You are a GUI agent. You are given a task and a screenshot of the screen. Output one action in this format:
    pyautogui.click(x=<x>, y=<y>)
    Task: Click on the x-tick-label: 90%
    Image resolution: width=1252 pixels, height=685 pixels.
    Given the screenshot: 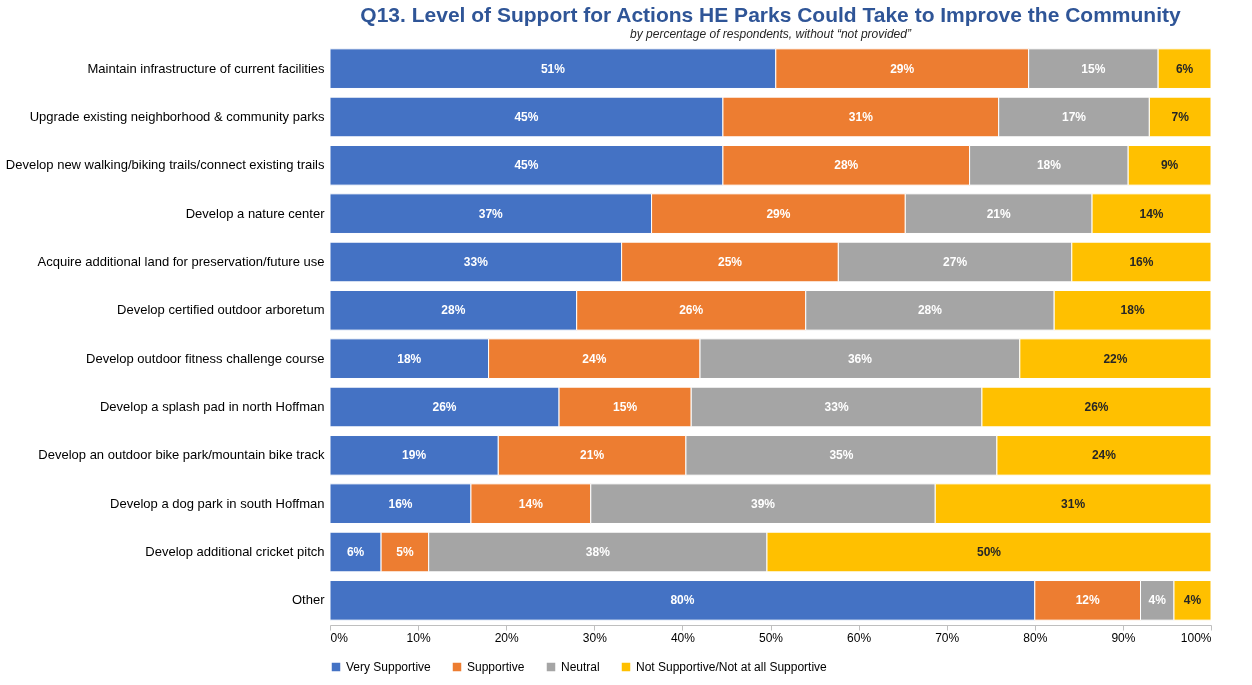 What is the action you would take?
    pyautogui.click(x=1123, y=637)
    